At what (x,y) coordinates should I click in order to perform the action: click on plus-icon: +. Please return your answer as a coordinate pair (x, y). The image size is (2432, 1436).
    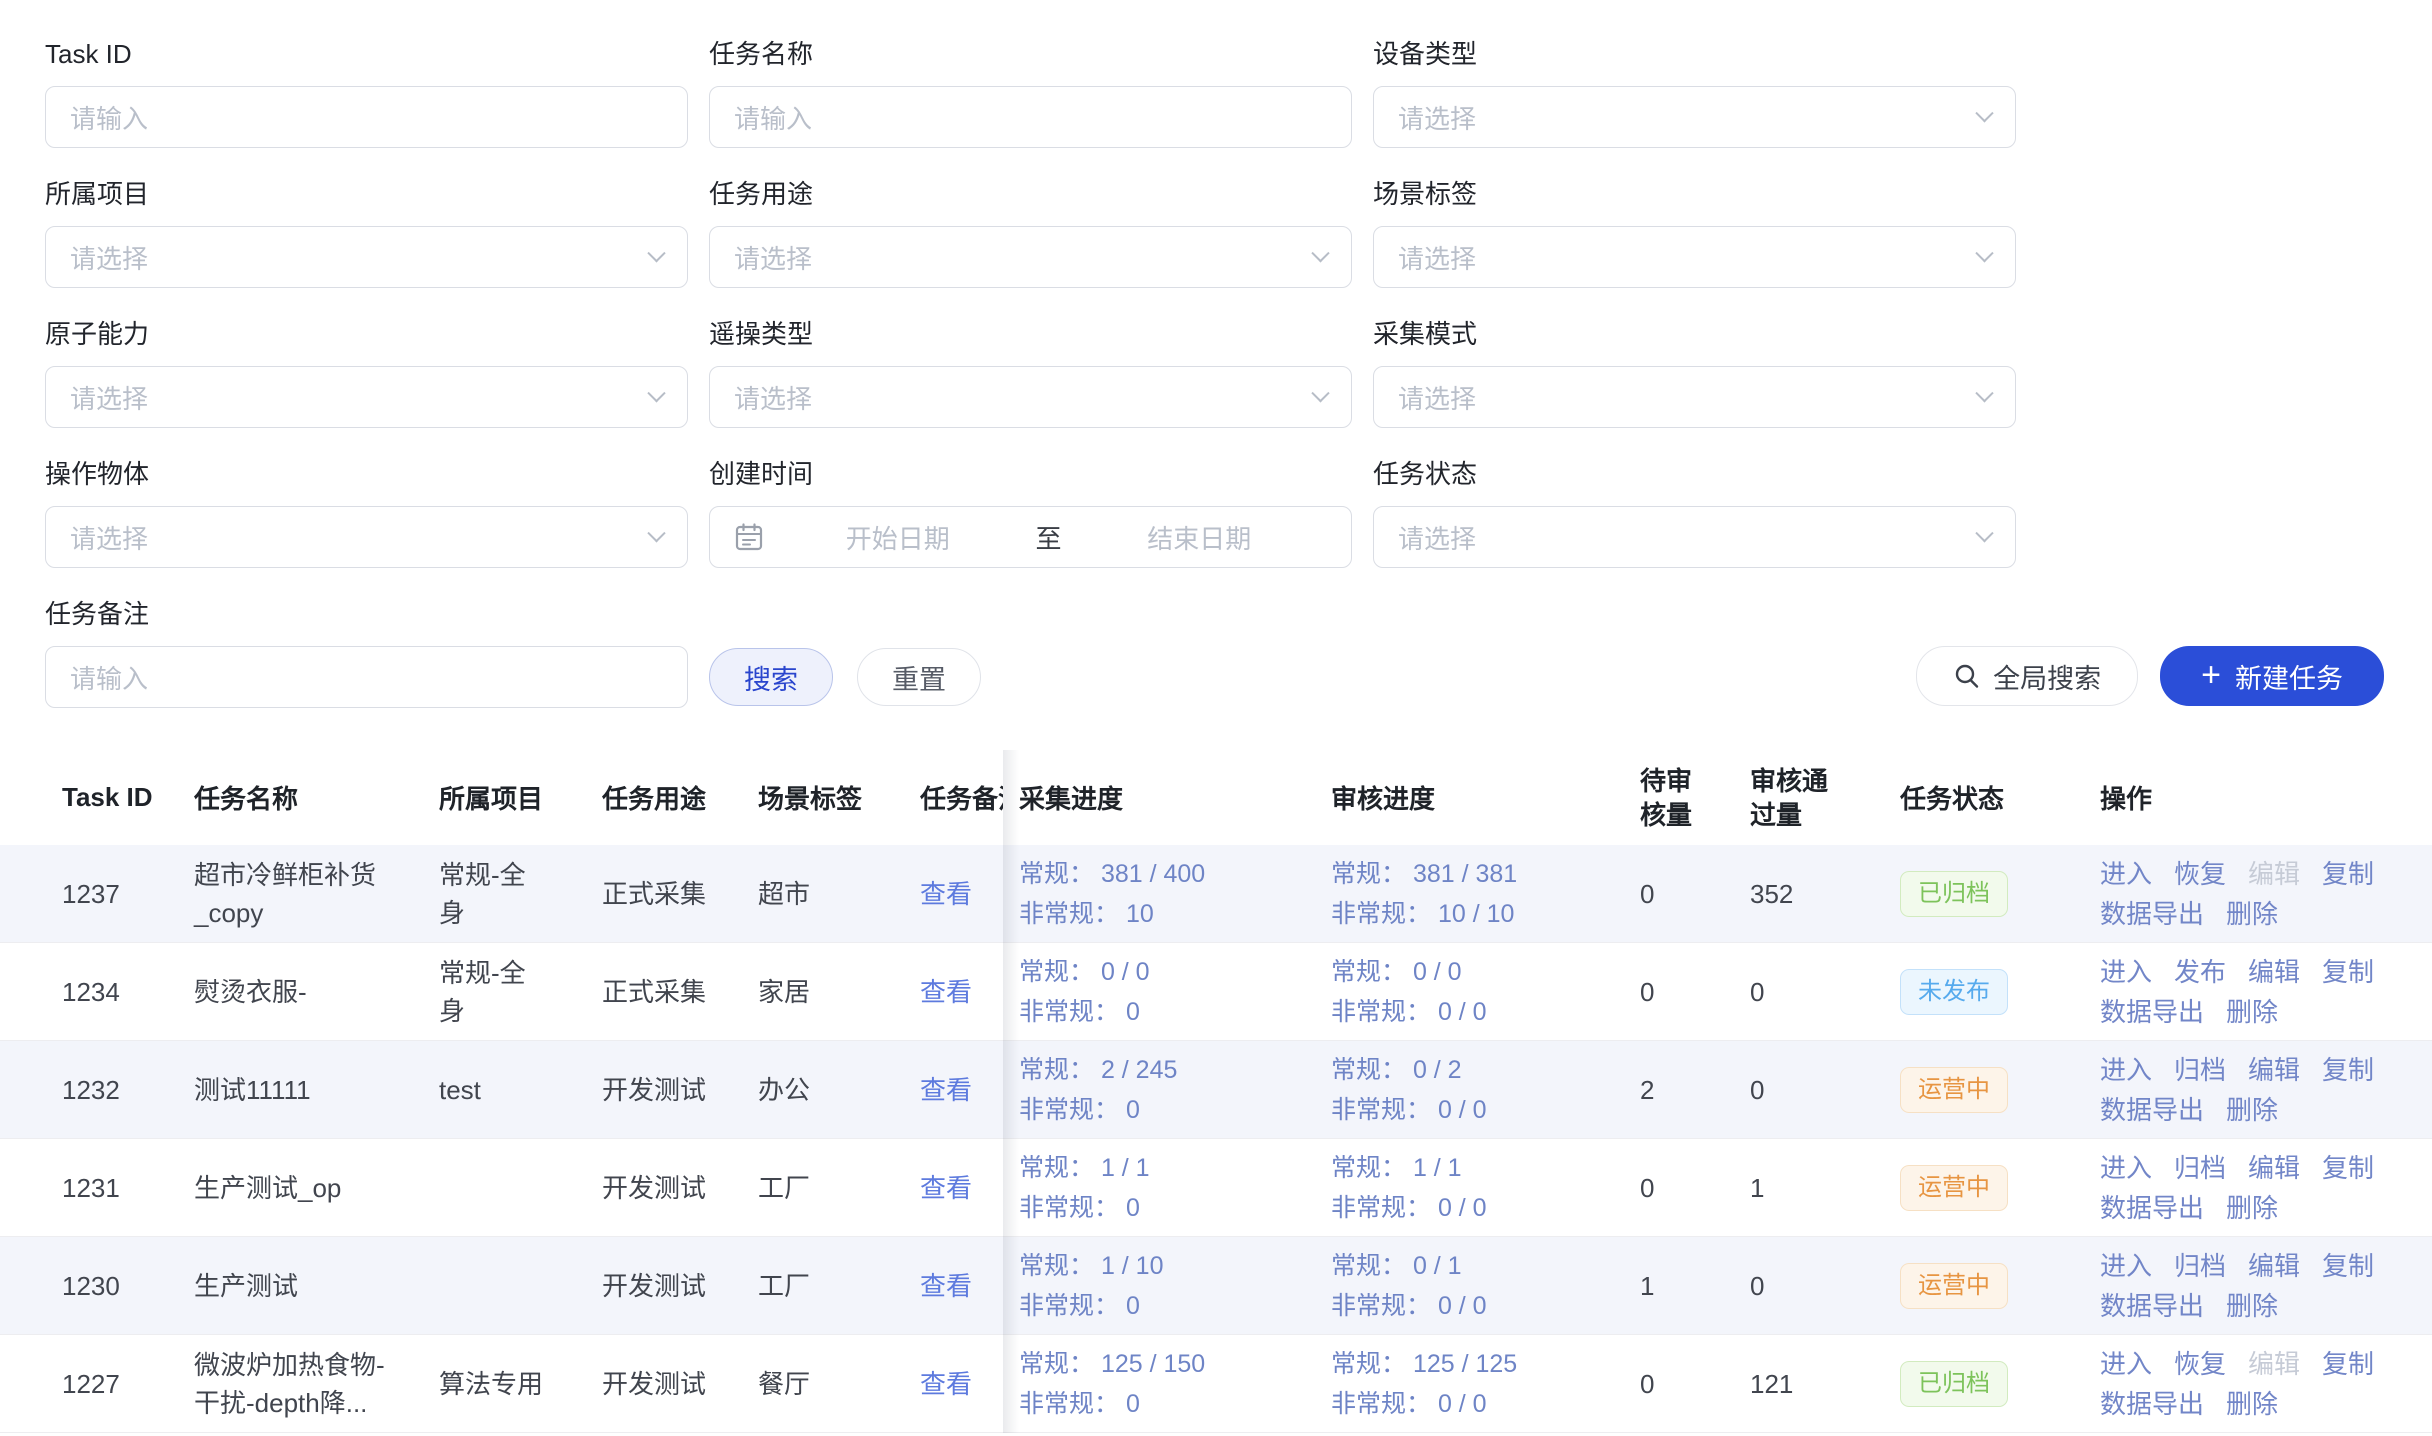
    Looking at the image, I should click on (2211, 674).